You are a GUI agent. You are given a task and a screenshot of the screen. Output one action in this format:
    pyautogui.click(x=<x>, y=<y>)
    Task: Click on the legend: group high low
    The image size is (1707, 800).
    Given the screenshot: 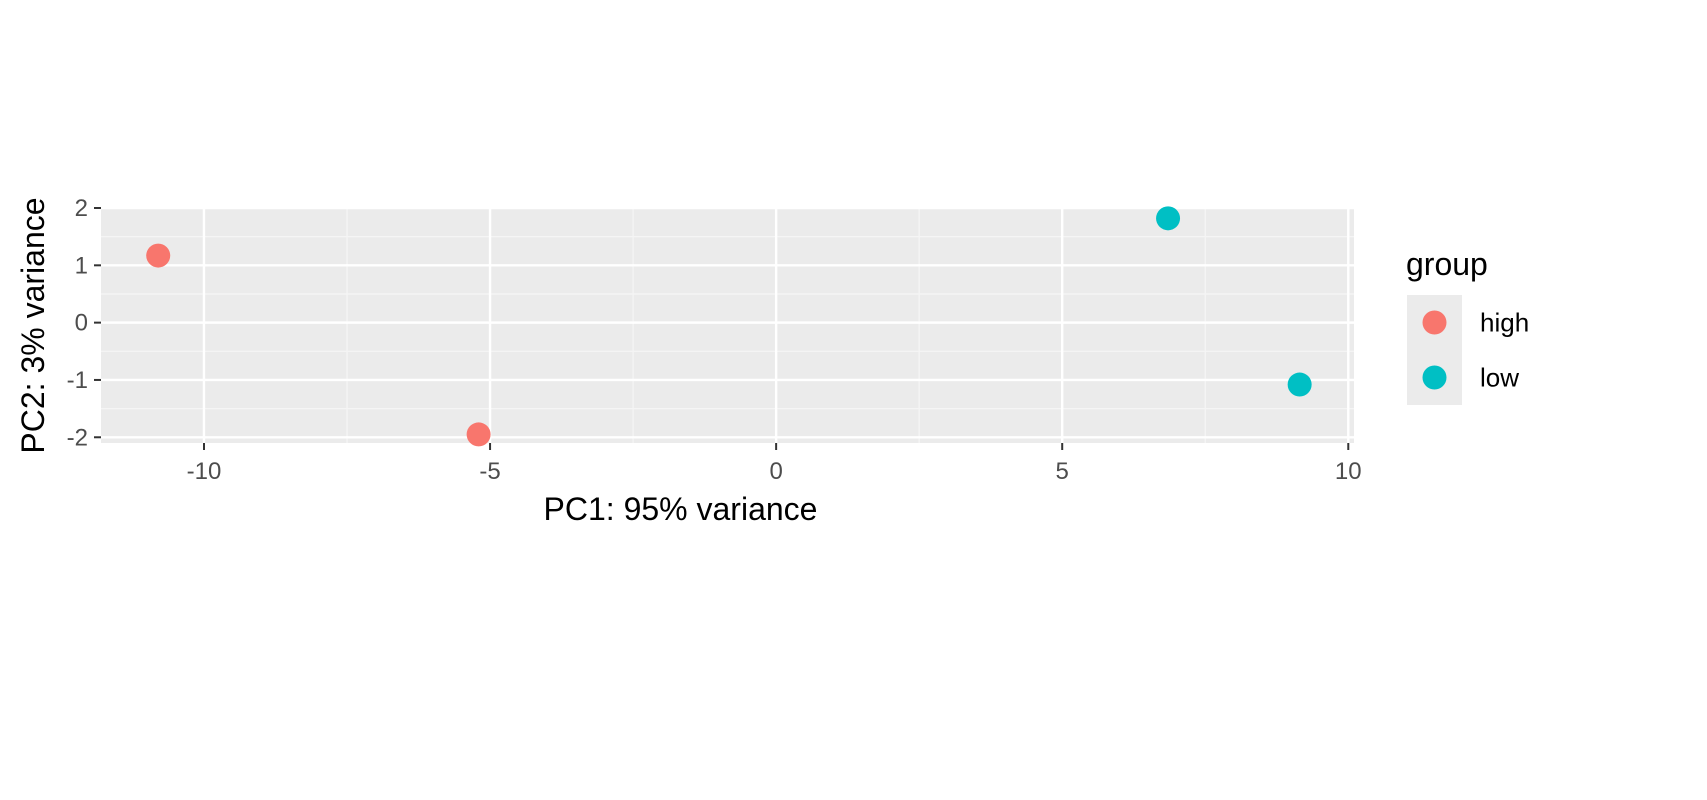 What is the action you would take?
    pyautogui.click(x=1467, y=325)
    